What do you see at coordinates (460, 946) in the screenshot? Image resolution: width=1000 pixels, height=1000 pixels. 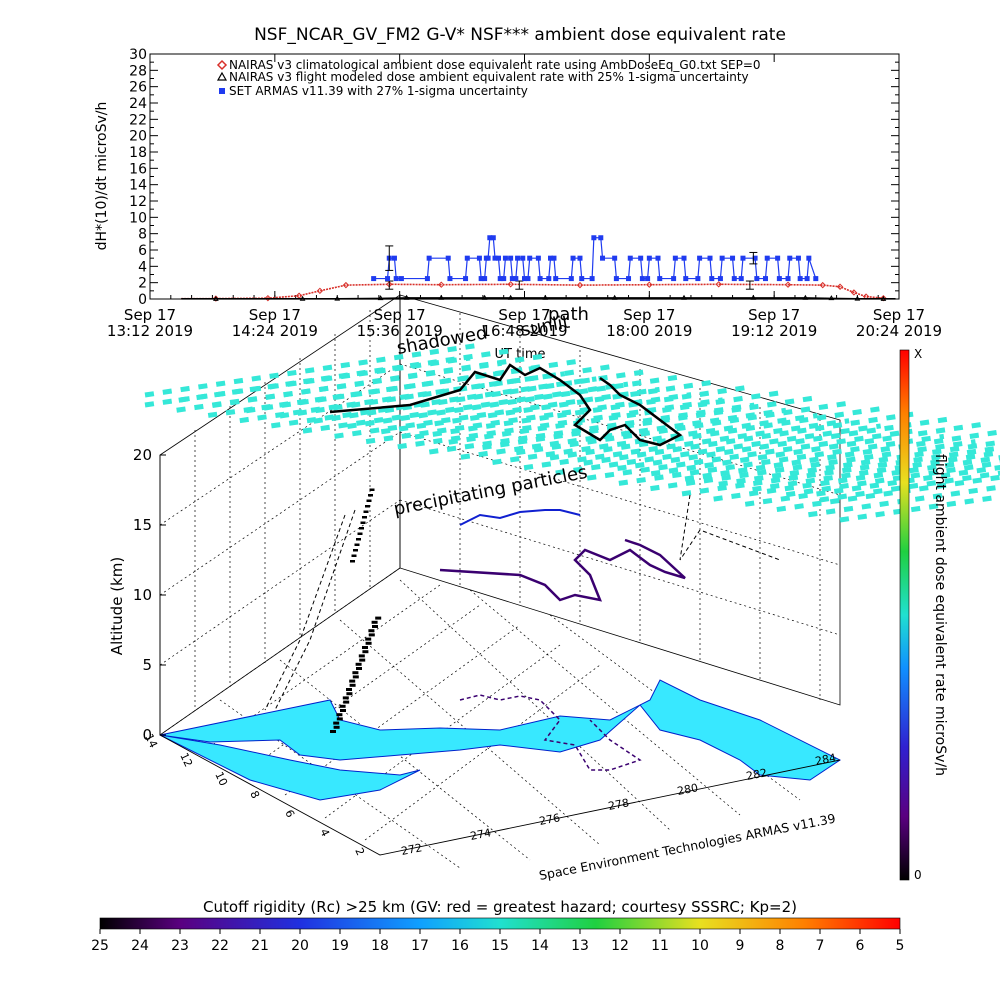 I see `bottom-colorbar-tick-label: 16` at bounding box center [460, 946].